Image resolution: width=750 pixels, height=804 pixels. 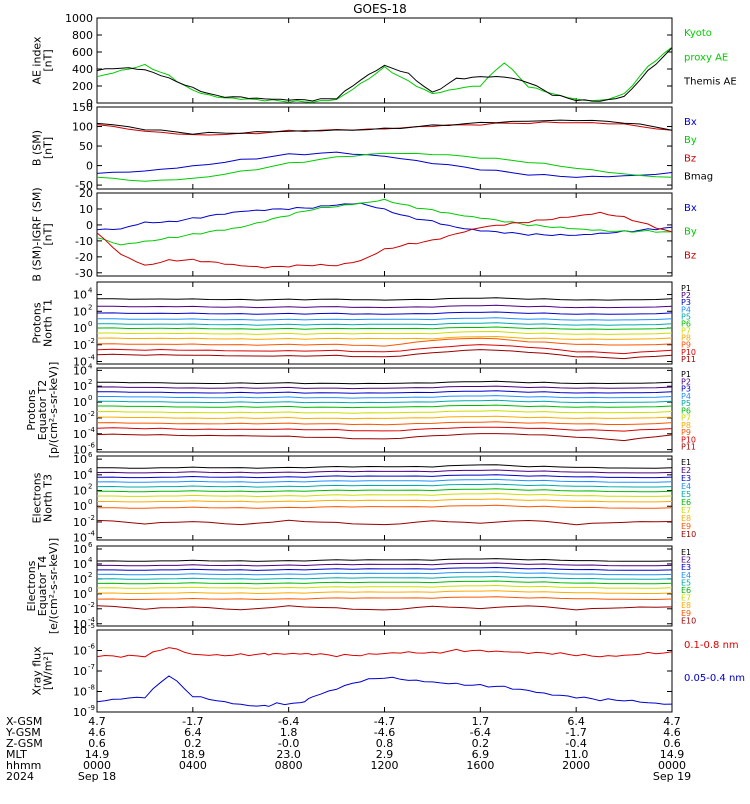 I want to click on y-axis-label: [p/(cm²-s-sr-keV)], so click(x=53, y=410).